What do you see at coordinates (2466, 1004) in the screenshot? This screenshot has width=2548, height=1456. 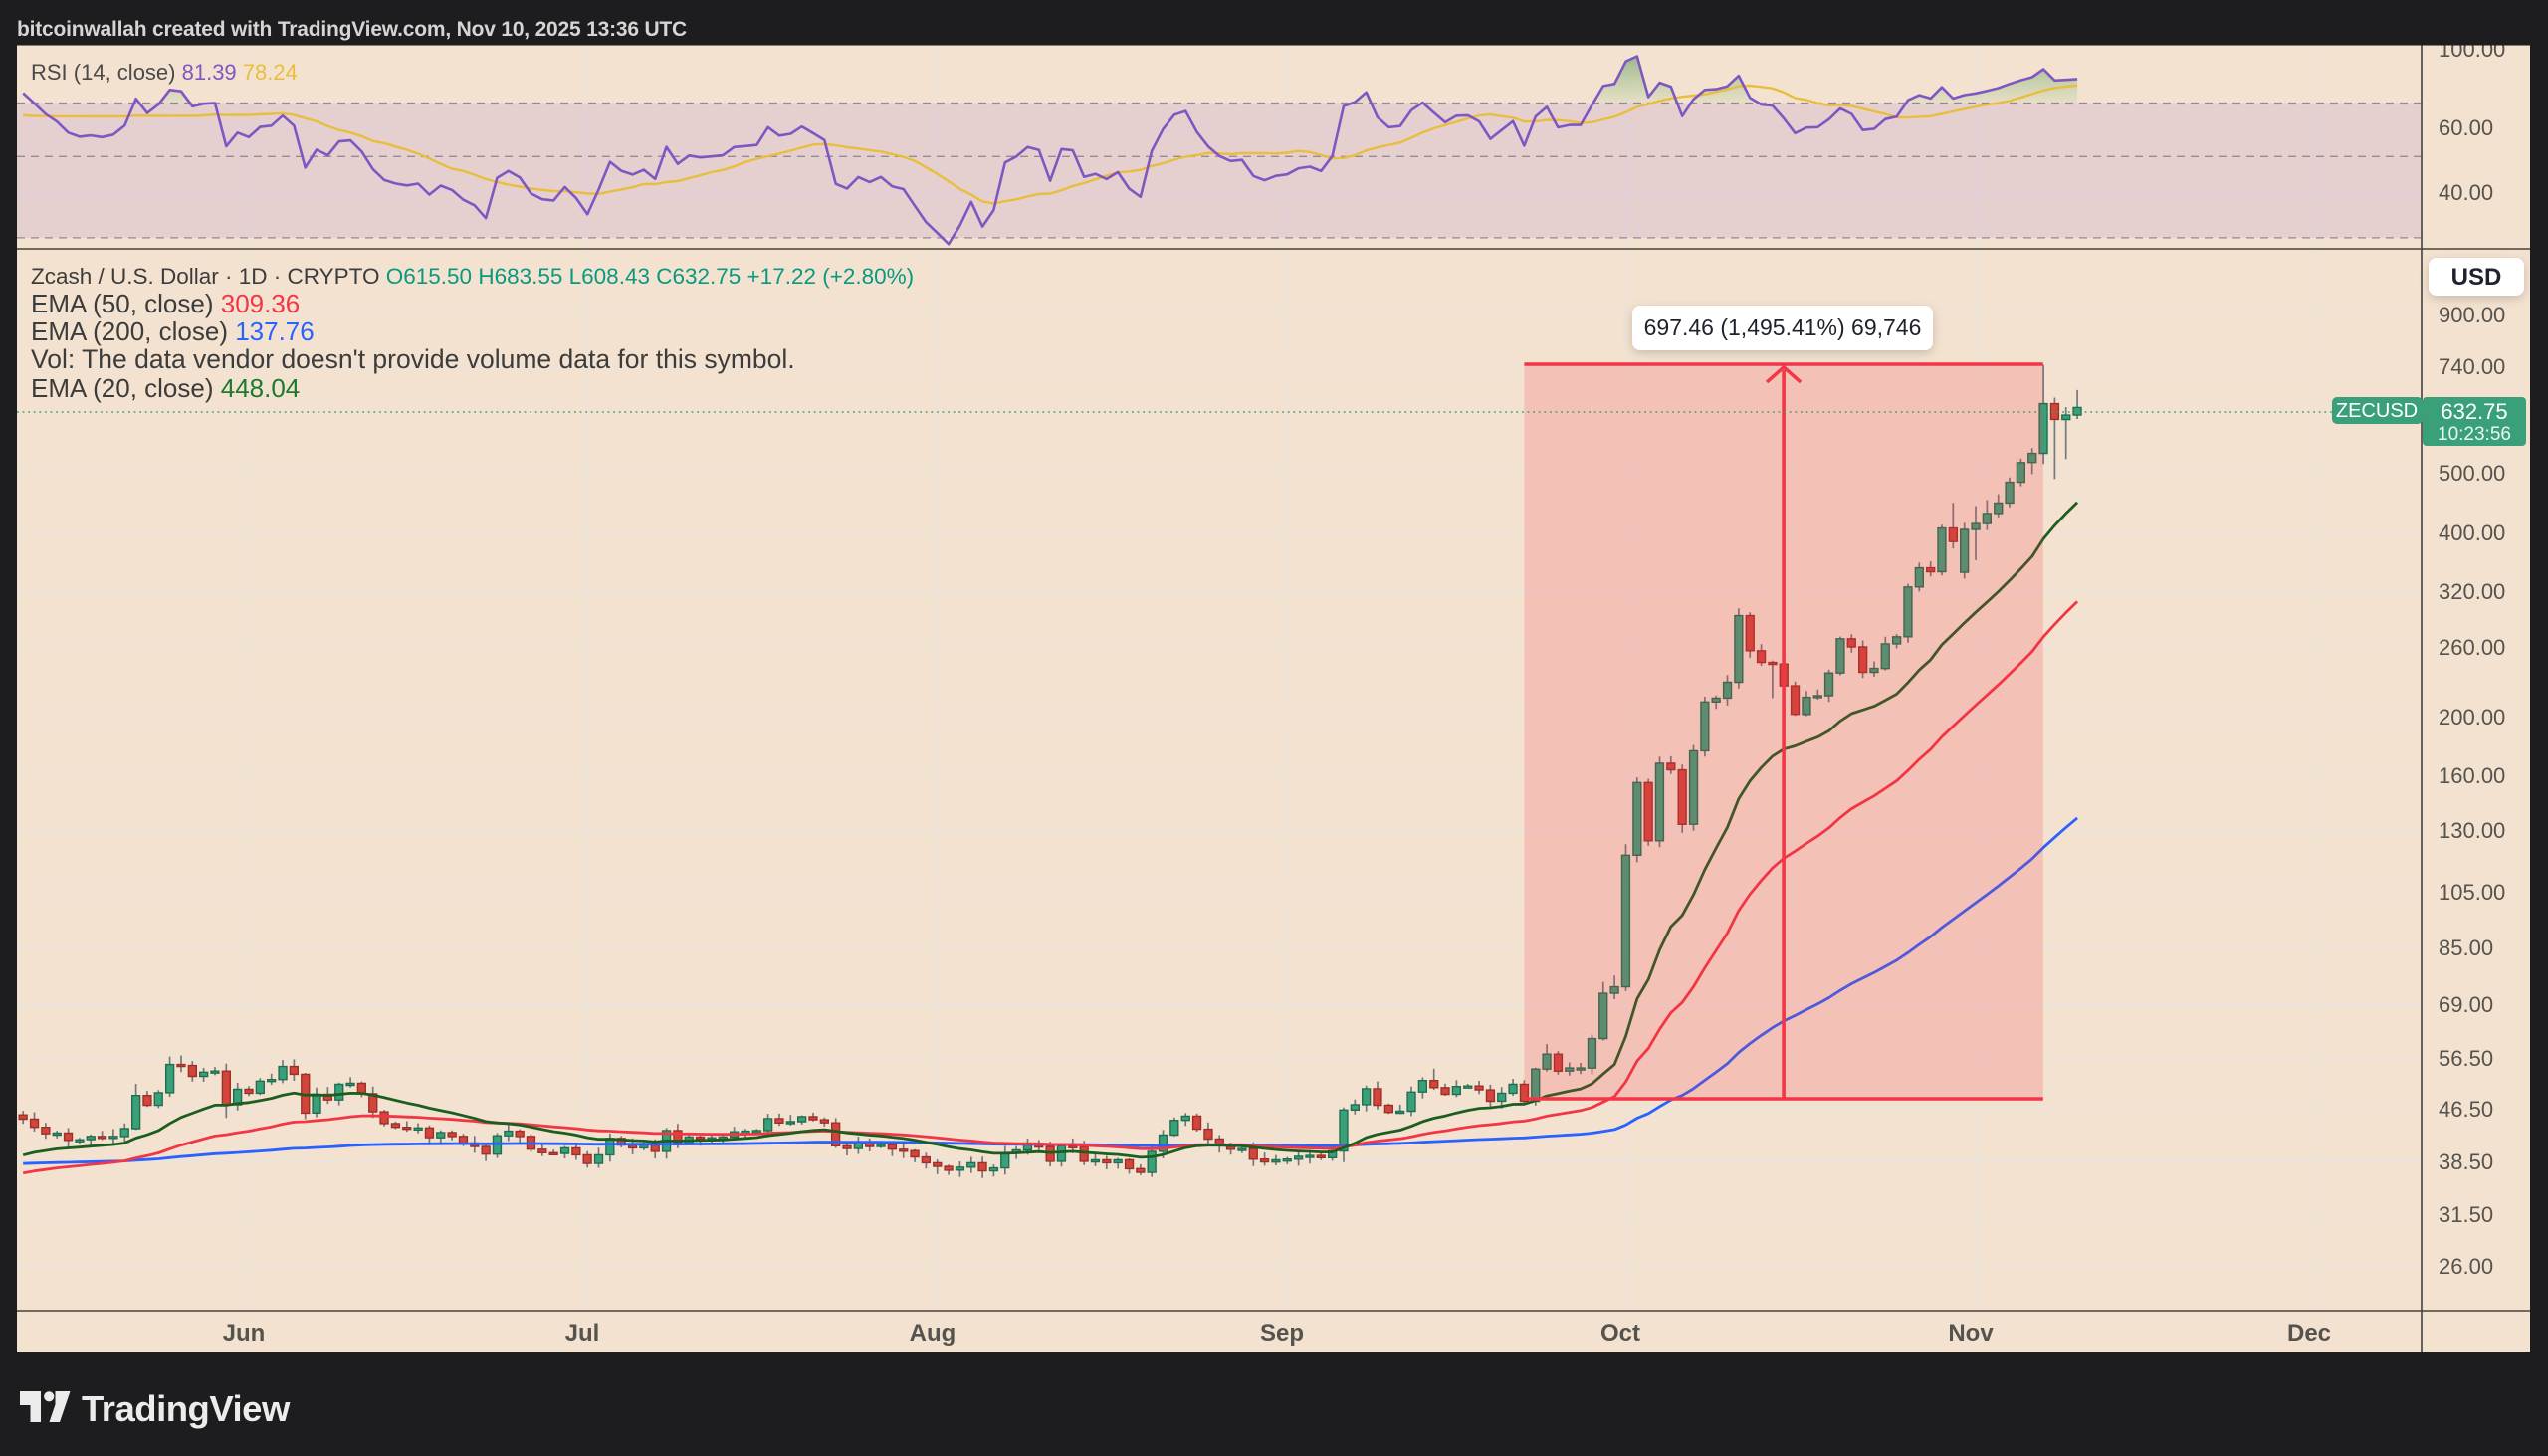 I see `svg-text: 69.00` at bounding box center [2466, 1004].